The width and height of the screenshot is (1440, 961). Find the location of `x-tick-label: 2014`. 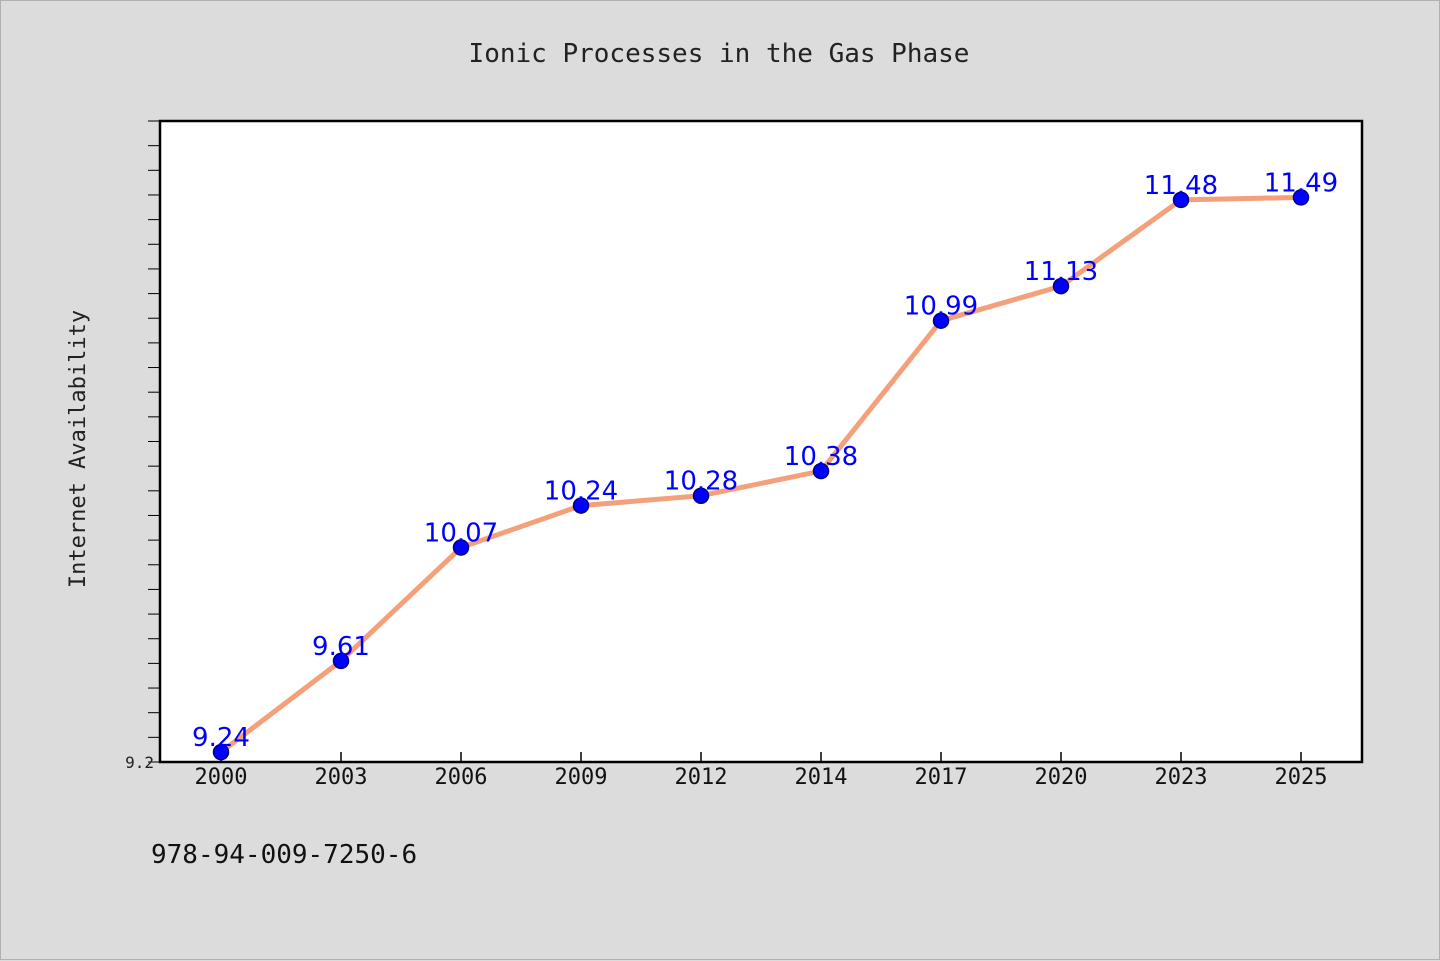

x-tick-label: 2014 is located at coordinates (821, 777).